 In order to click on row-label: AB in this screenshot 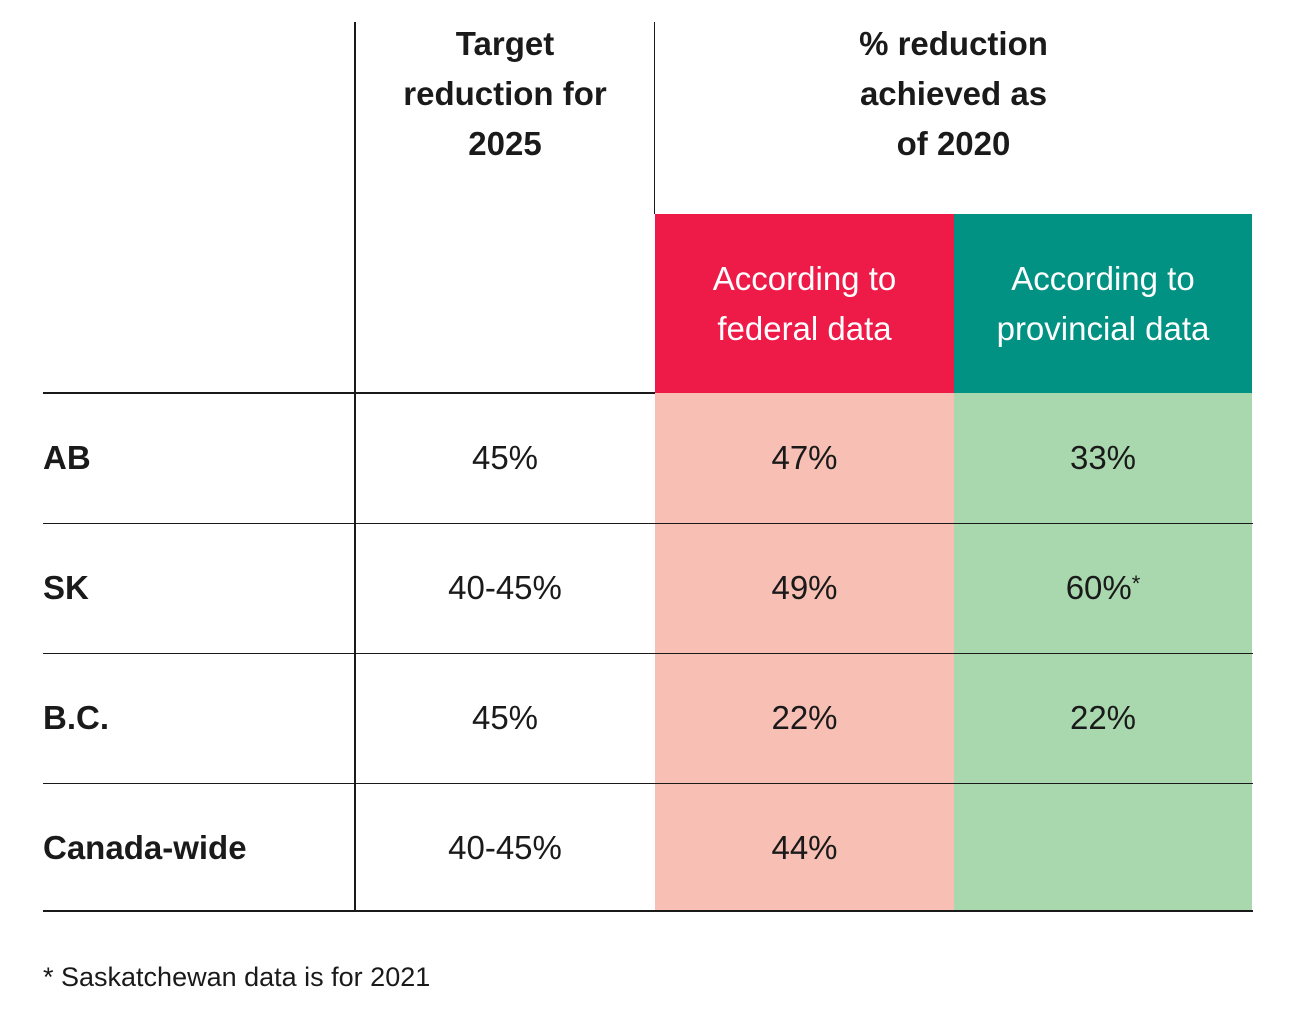, I will do `click(67, 457)`.